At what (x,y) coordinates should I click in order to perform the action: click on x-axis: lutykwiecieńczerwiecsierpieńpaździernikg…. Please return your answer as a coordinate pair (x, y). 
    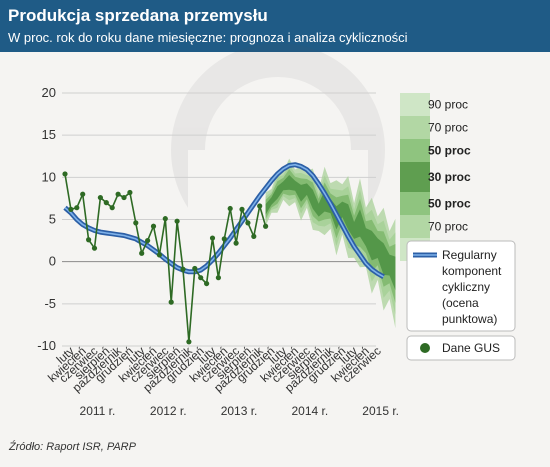
    Looking at the image, I should click on (222, 380).